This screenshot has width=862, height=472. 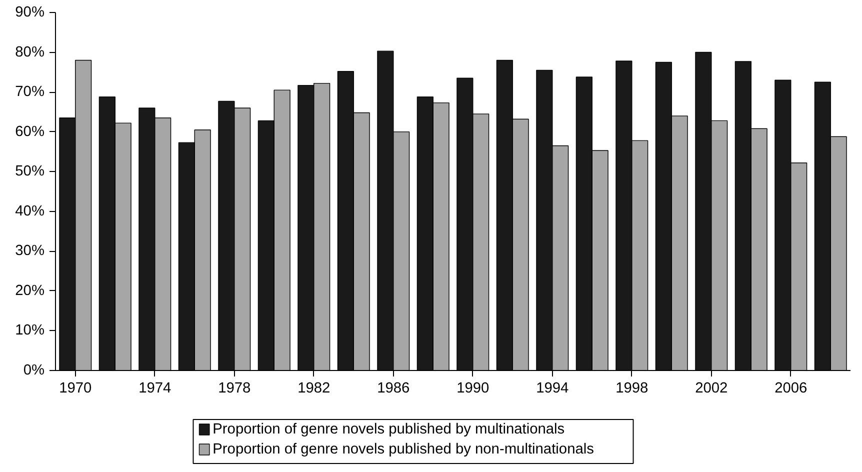 I want to click on x-tick-label: 1994, so click(x=552, y=388).